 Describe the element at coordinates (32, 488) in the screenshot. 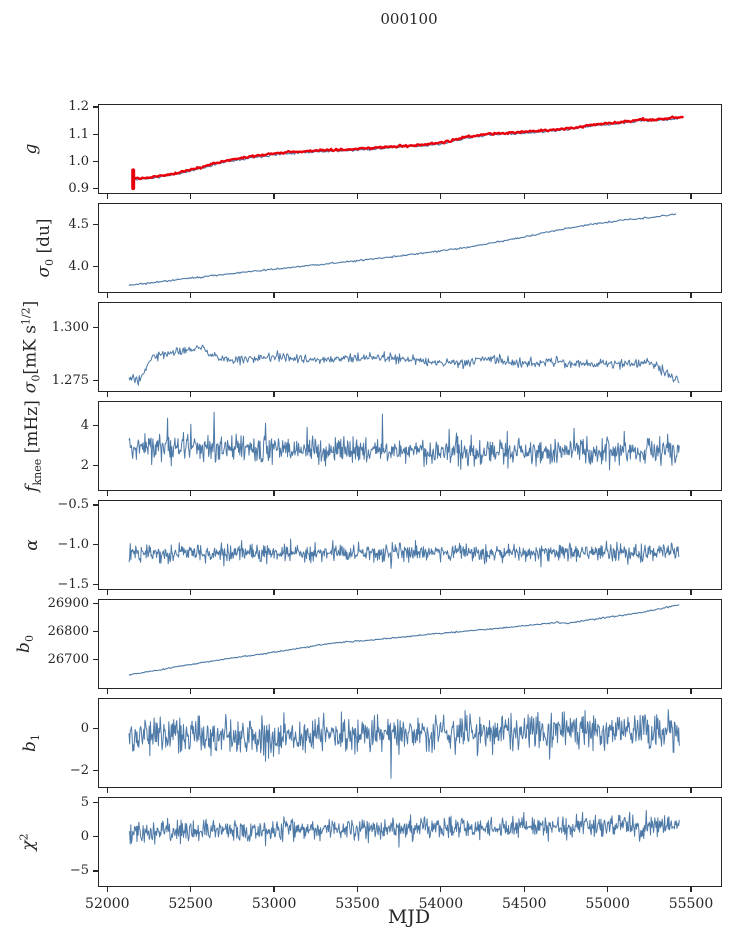

I see `y-axis-label-part: f` at that location.